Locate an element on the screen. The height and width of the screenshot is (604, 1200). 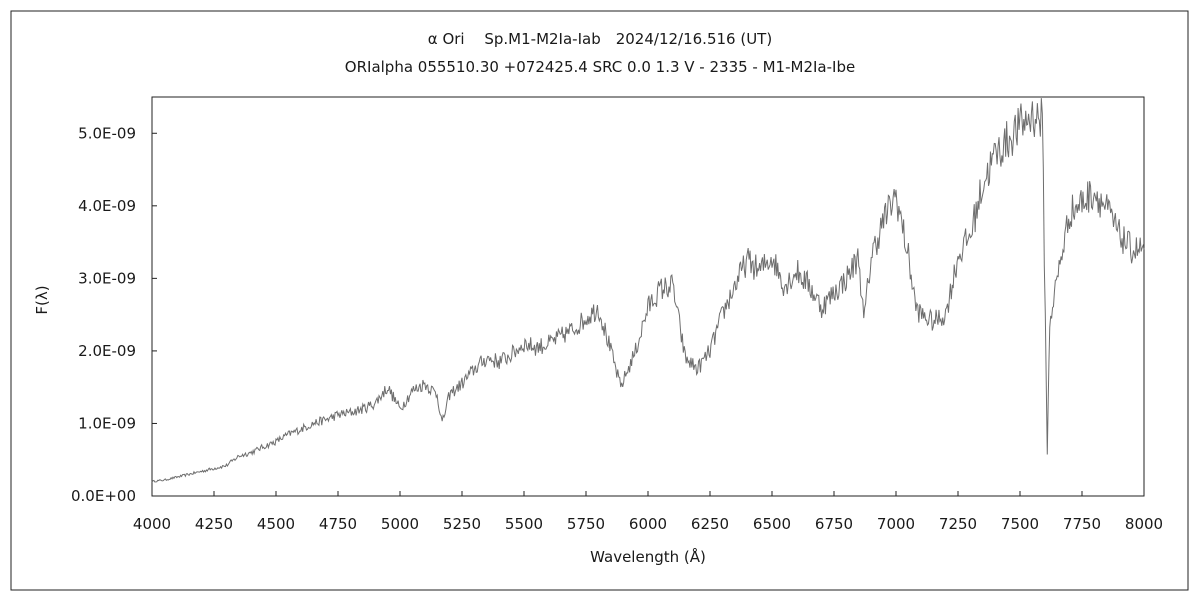
y-tick-label: 4.0E-09 is located at coordinates (107, 206).